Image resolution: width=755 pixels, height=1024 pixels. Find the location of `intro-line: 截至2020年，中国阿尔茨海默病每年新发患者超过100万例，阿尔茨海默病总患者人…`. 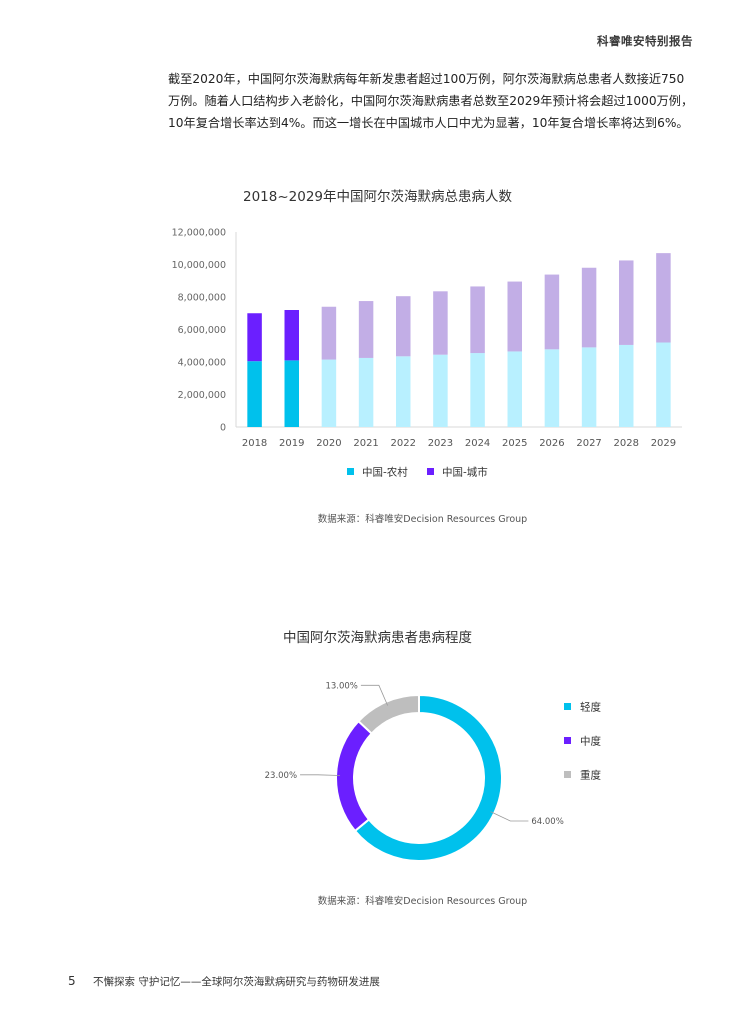

intro-line: 截至2020年，中国阿尔茨海默病每年新发患者超过100万例，阿尔茨海默病总患者人… is located at coordinates (426, 79).